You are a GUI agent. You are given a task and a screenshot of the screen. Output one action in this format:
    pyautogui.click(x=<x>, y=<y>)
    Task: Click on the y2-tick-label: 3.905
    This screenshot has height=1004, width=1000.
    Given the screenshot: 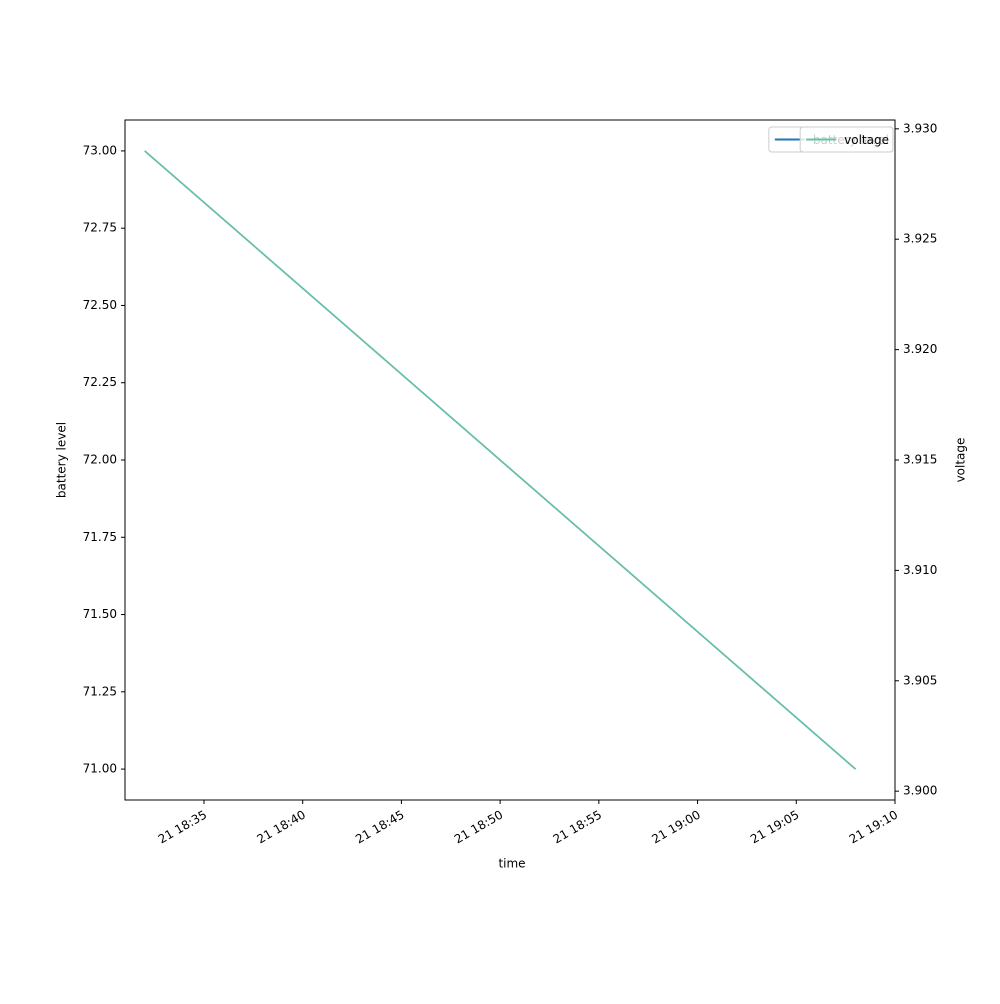 What is the action you would take?
    pyautogui.click(x=920, y=680)
    